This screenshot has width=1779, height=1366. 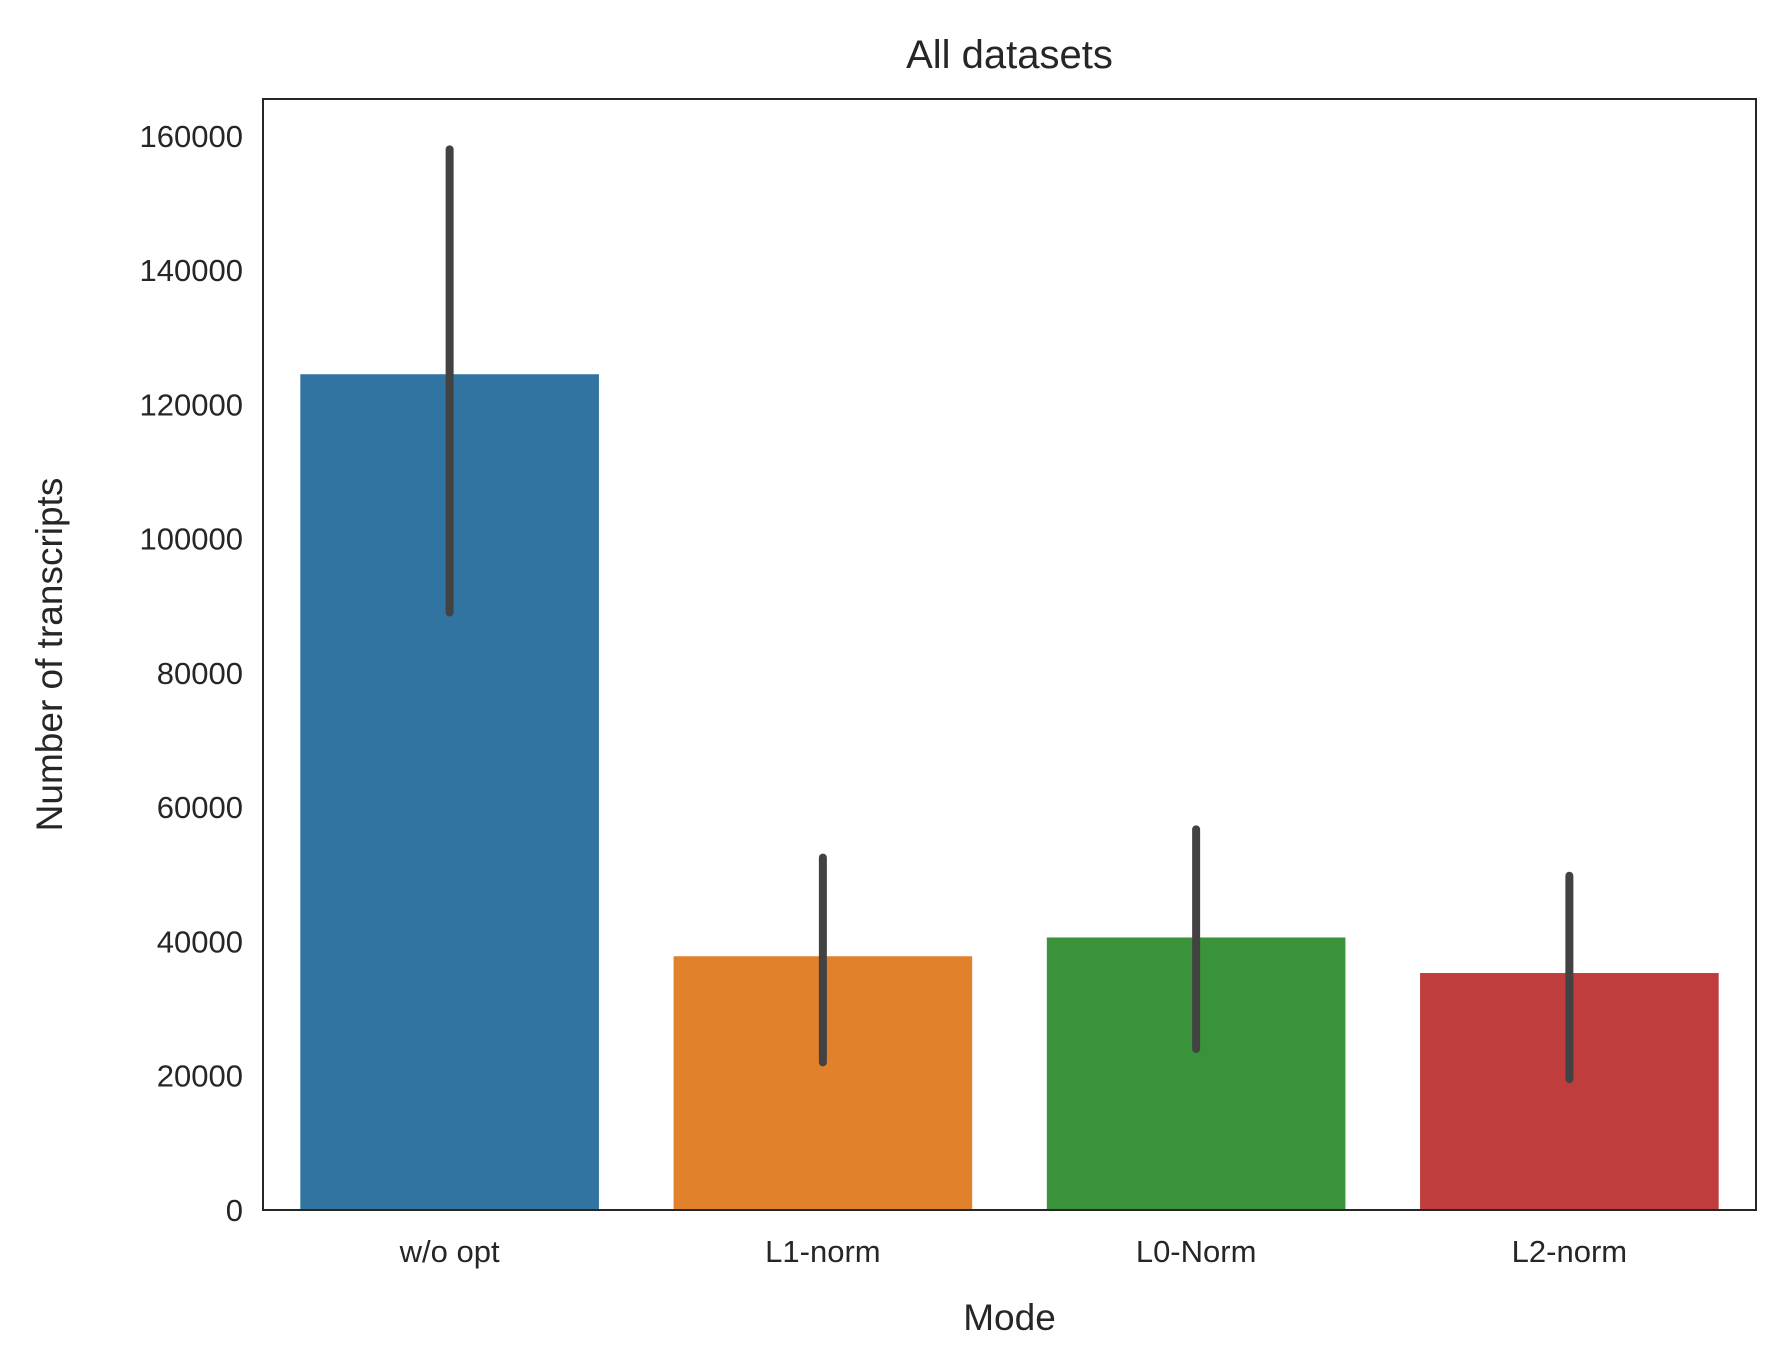 I want to click on x-tick-label: L1-norm, so click(x=822, y=1251).